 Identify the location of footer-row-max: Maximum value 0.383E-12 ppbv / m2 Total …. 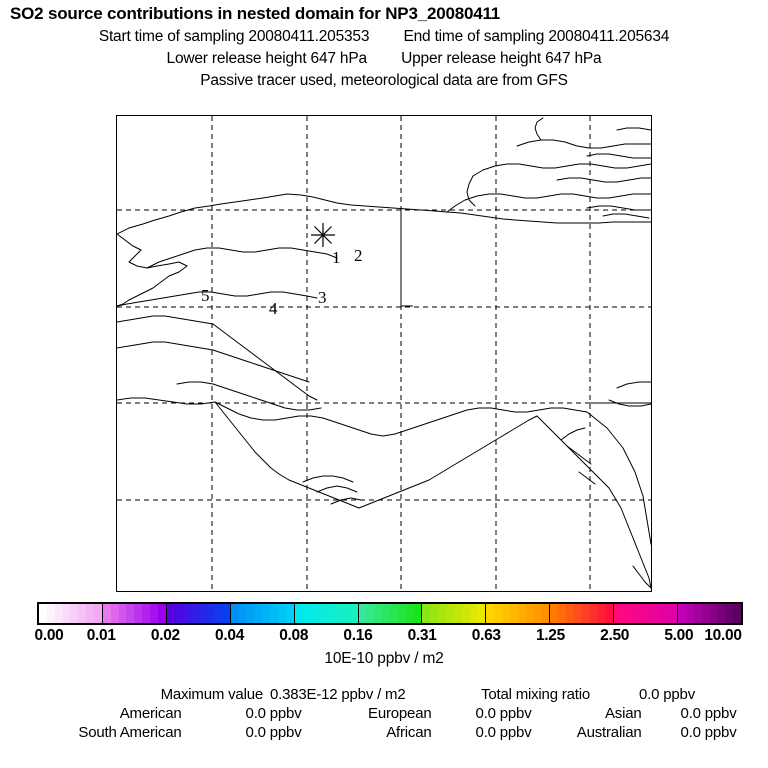
(384, 694).